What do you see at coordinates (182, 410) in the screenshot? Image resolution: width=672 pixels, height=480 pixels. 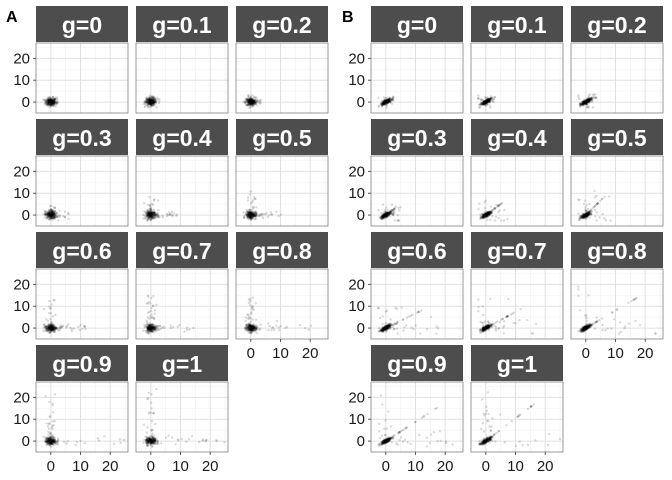 I see `facet-g-1: g=10 10 20` at bounding box center [182, 410].